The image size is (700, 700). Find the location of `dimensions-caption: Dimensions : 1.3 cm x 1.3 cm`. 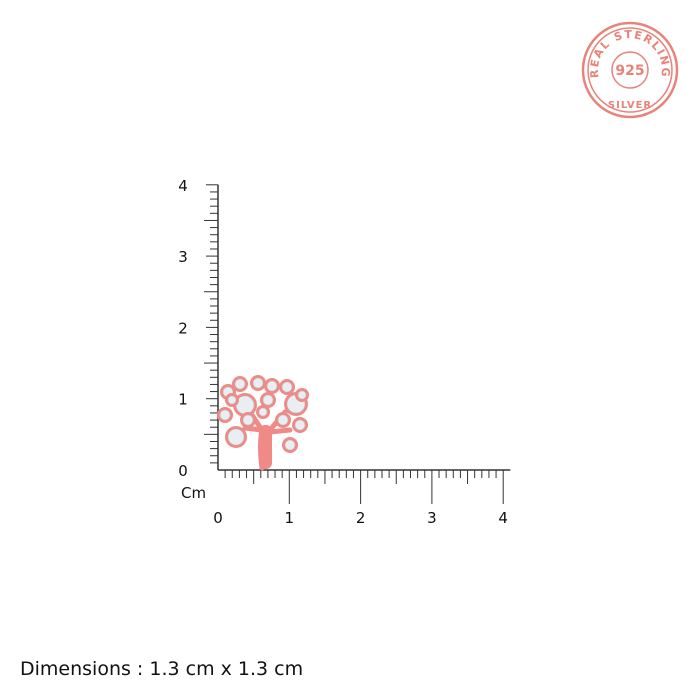

dimensions-caption: Dimensions : 1.3 cm x 1.3 cm is located at coordinates (162, 669).